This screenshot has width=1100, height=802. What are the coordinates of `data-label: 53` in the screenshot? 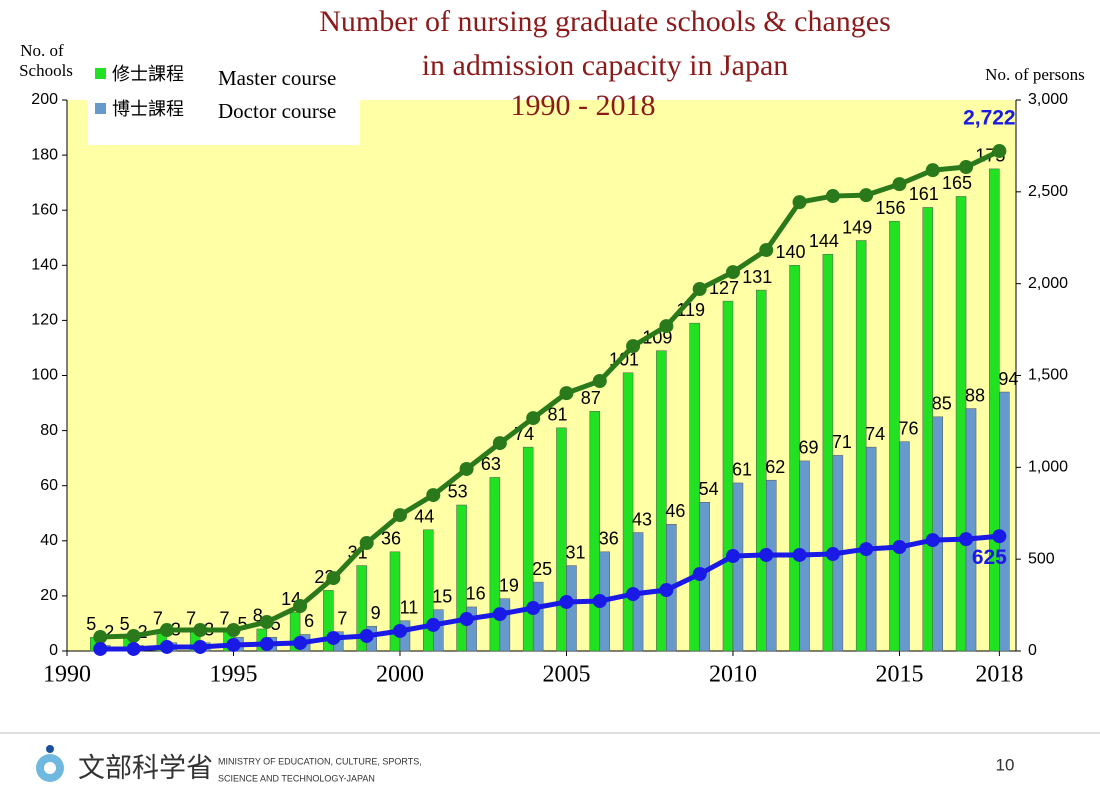 It's located at (458, 492).